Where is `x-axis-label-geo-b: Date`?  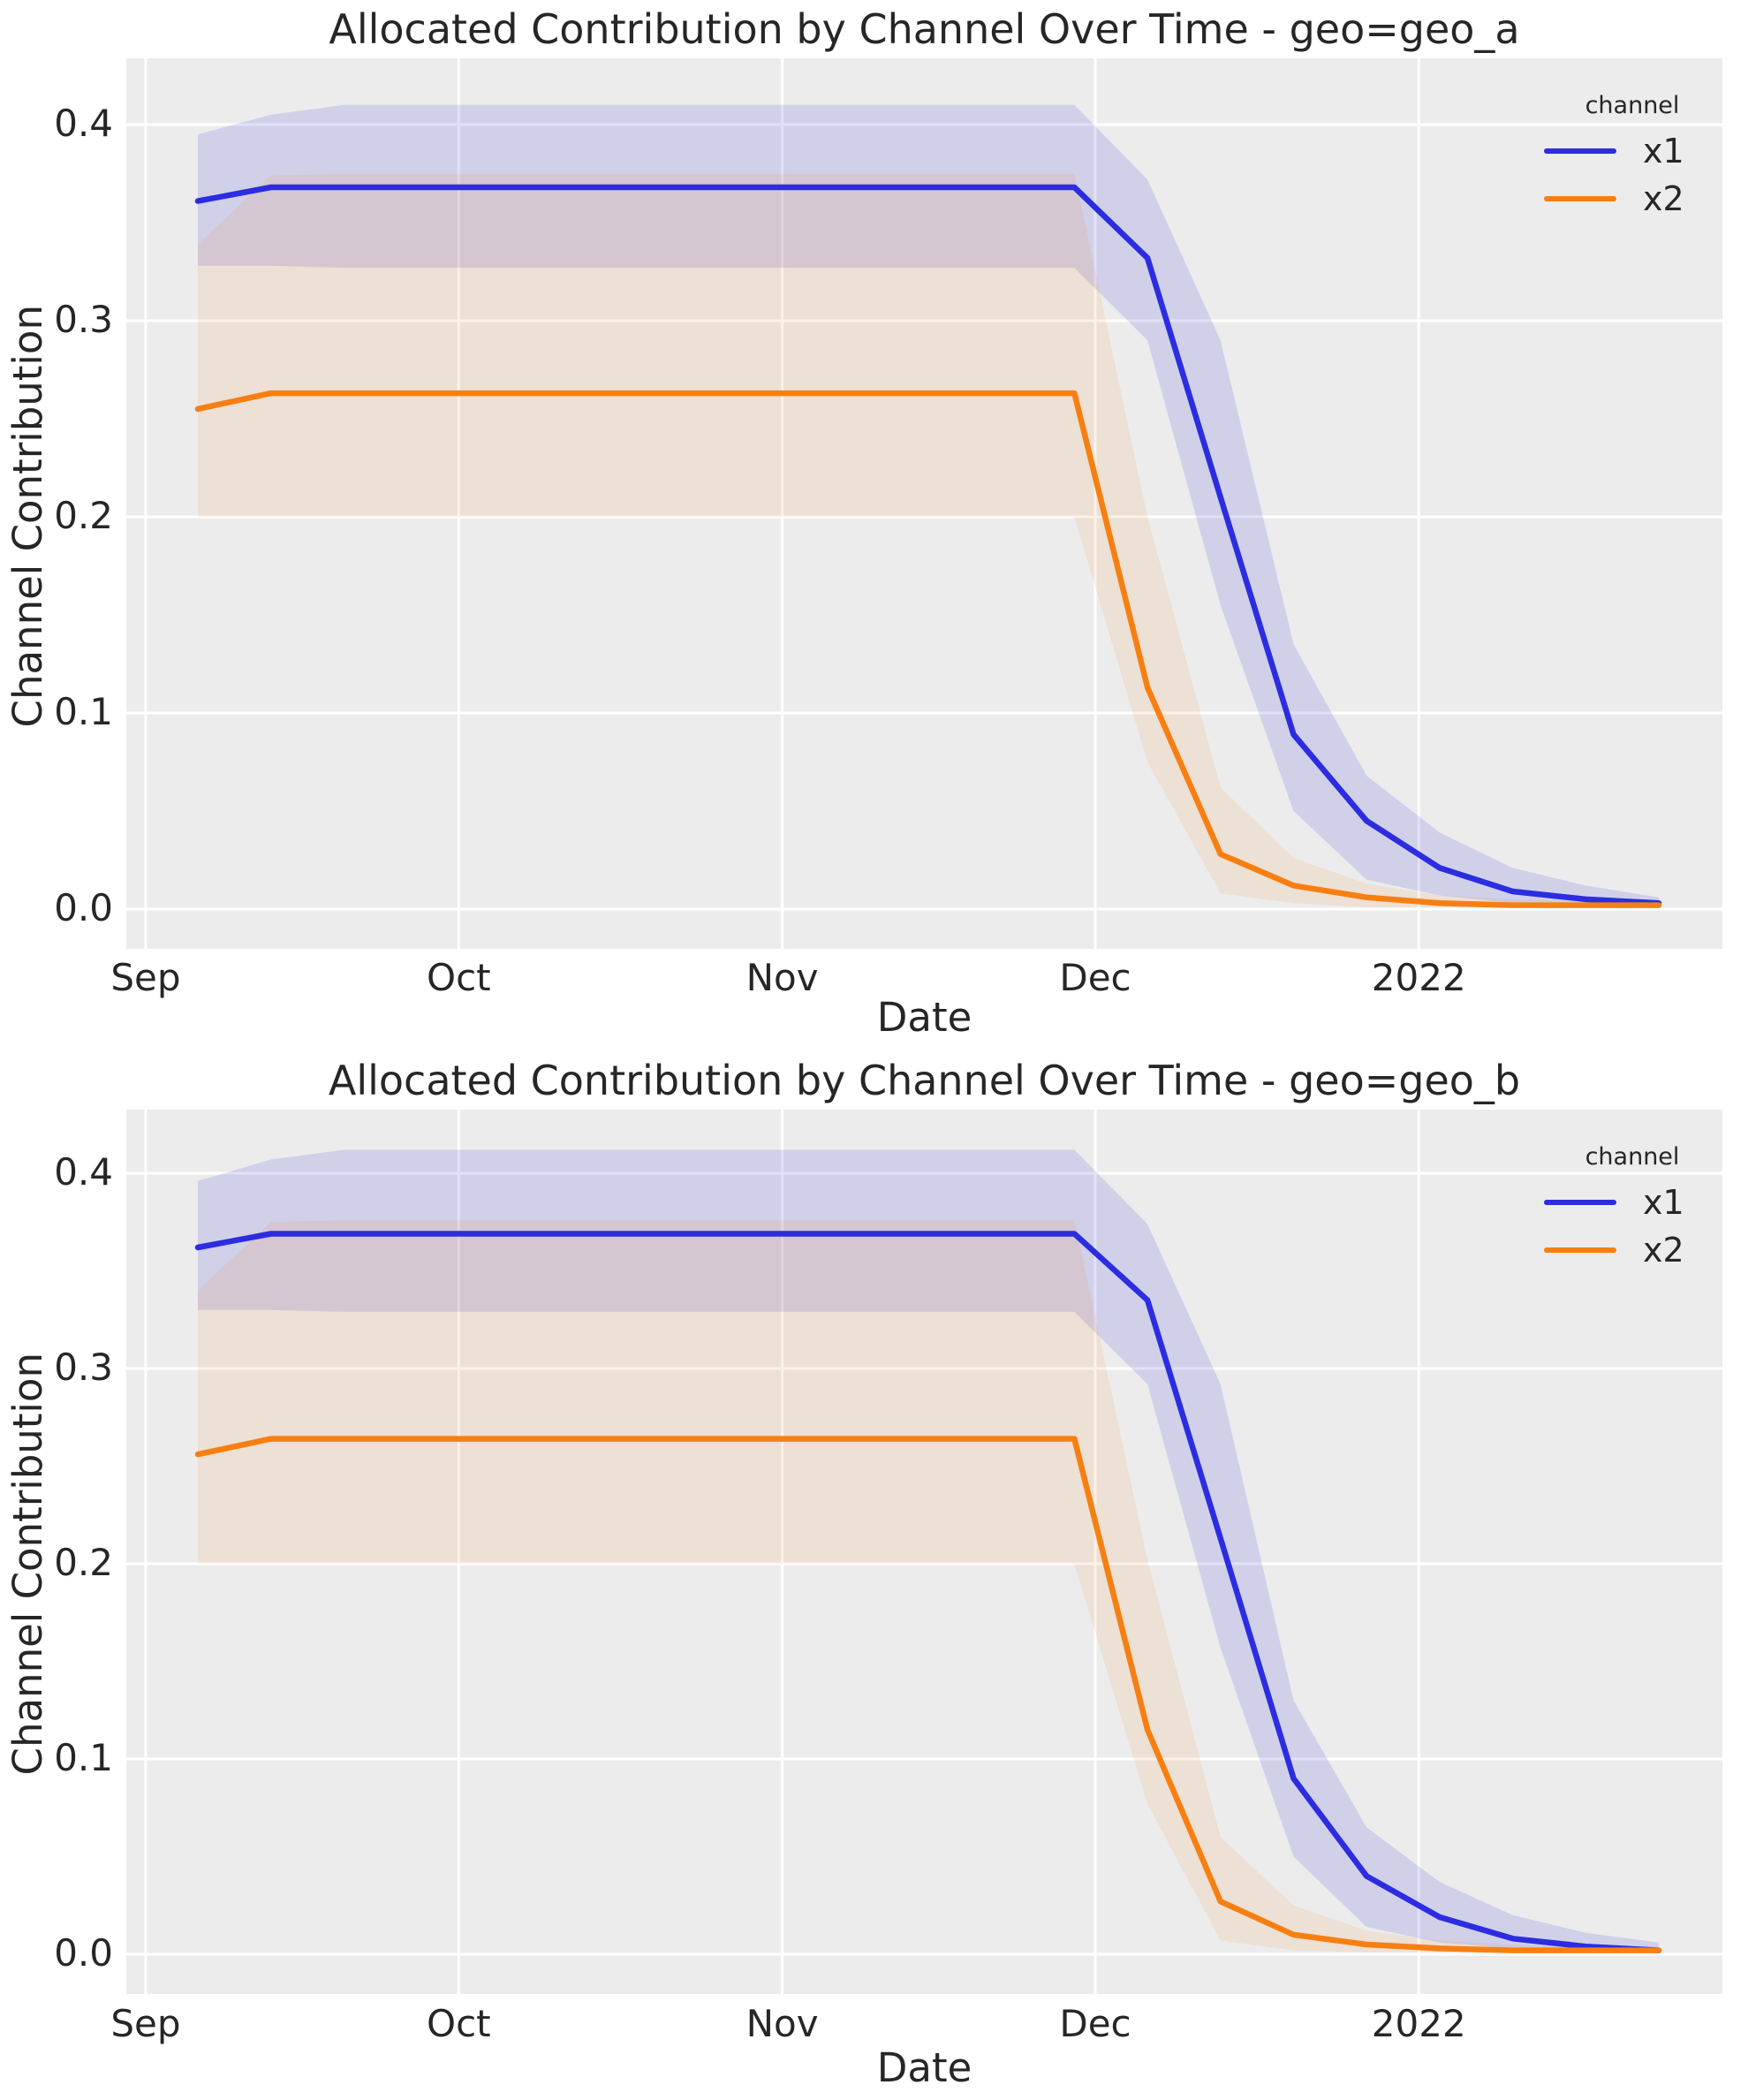 x-axis-label-geo-b: Date is located at coordinates (924, 2067).